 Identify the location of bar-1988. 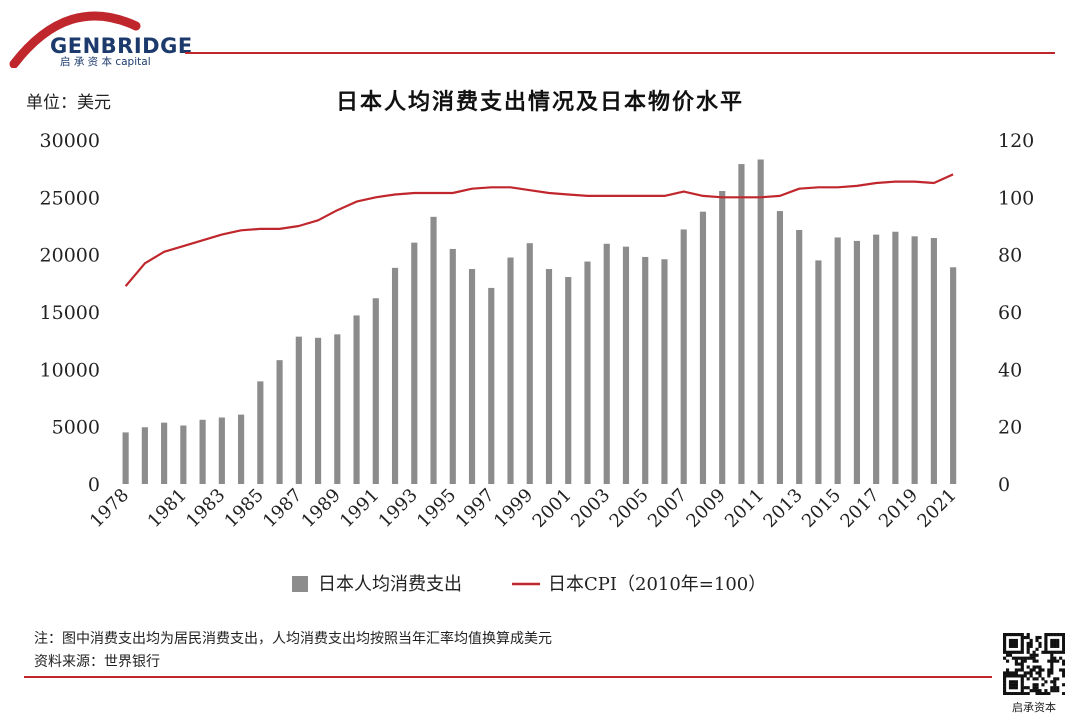
(318, 410).